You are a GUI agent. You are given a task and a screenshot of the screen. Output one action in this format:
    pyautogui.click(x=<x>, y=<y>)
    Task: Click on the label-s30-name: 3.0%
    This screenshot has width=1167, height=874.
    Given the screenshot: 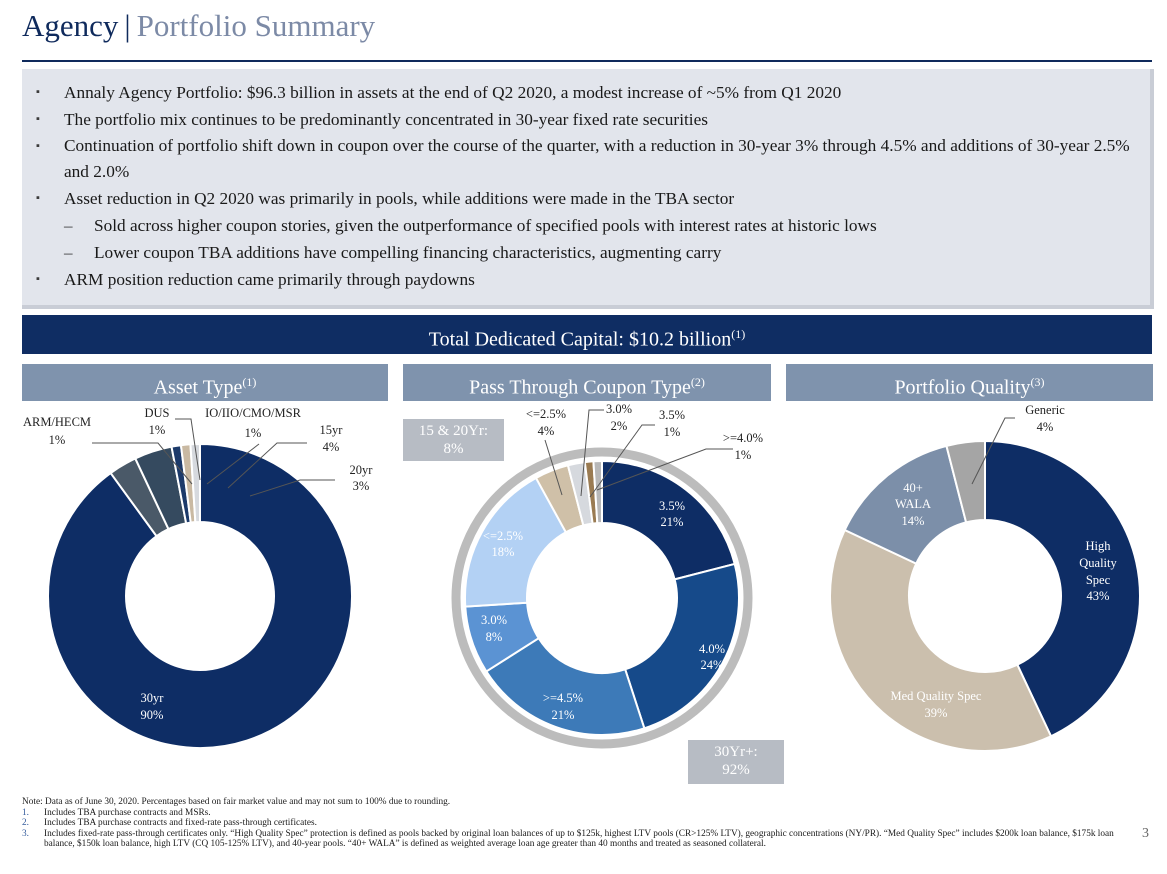 What is the action you would take?
    pyautogui.click(x=619, y=409)
    